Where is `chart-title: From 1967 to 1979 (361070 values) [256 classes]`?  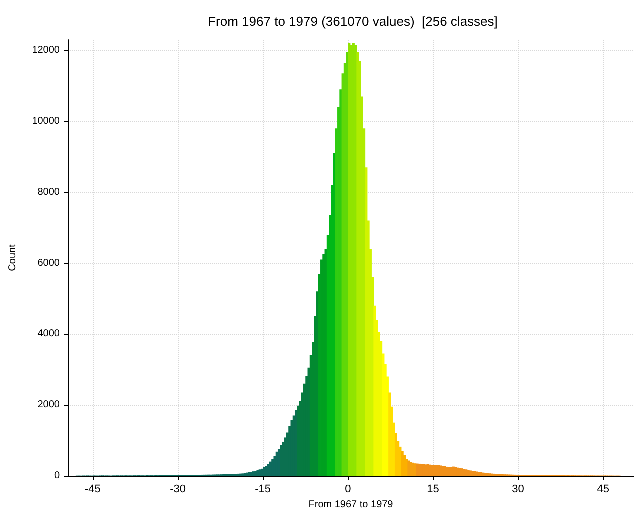
chart-title: From 1967 to 1979 (361070 values) [256 classes] is located at coordinates (353, 21).